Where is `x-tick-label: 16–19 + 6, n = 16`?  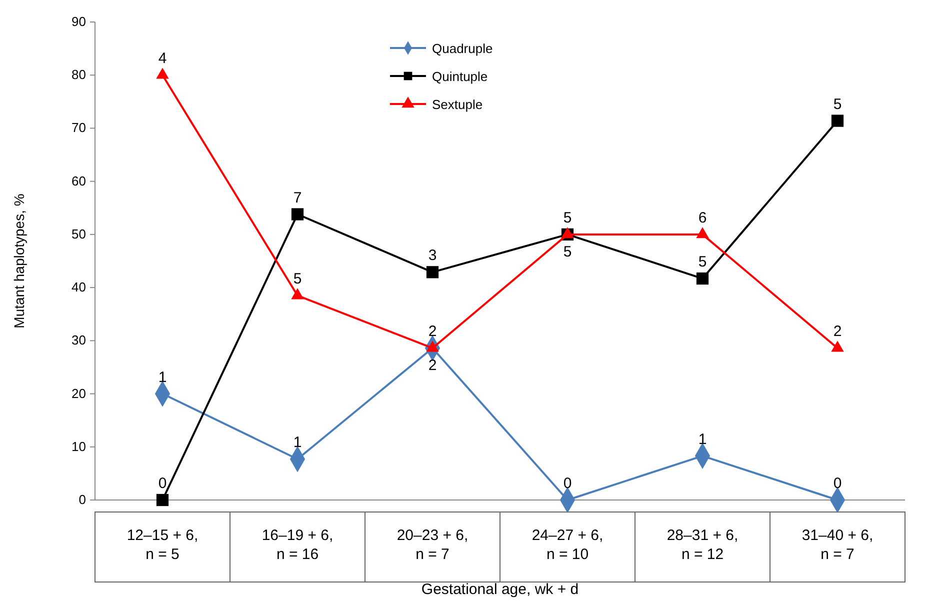 x-tick-label: 16–19 + 6, n = 16 is located at coordinates (298, 545).